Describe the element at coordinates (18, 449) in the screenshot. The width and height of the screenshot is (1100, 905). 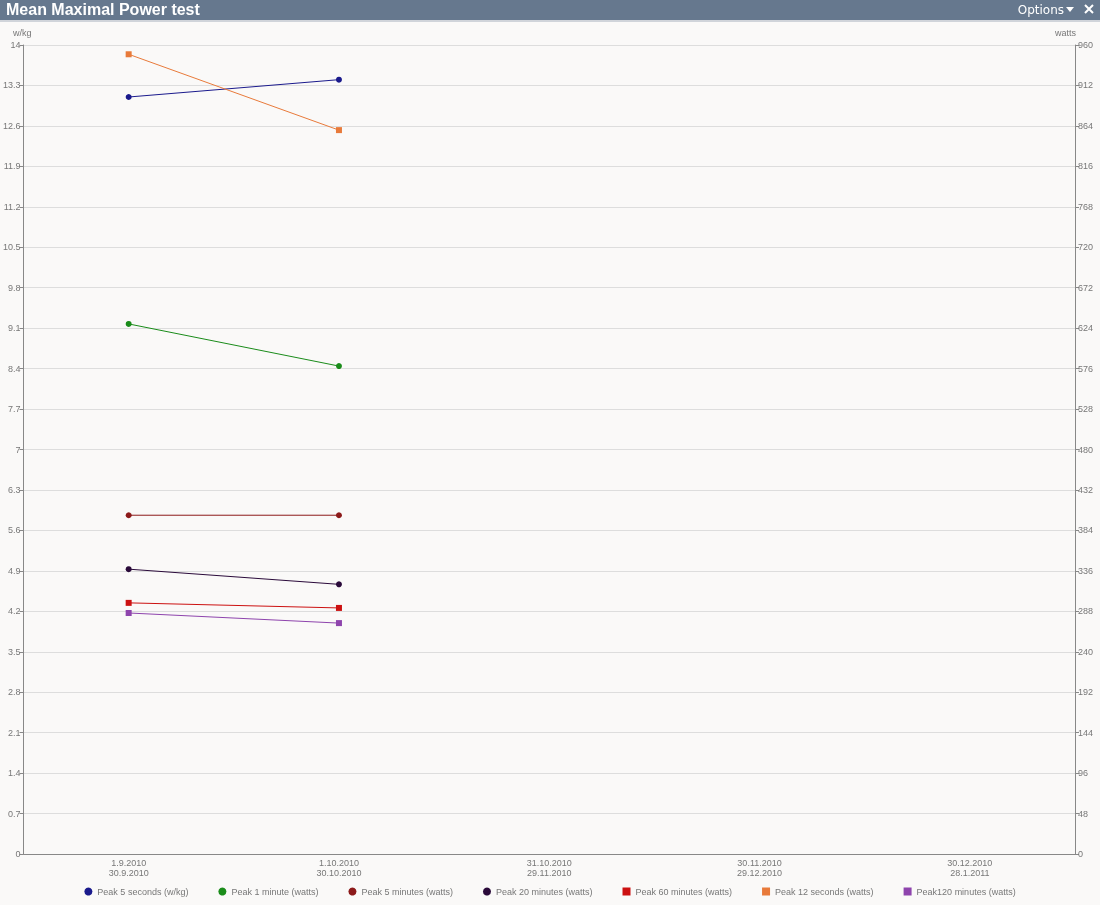
I see `y-tick-label: 7` at that location.